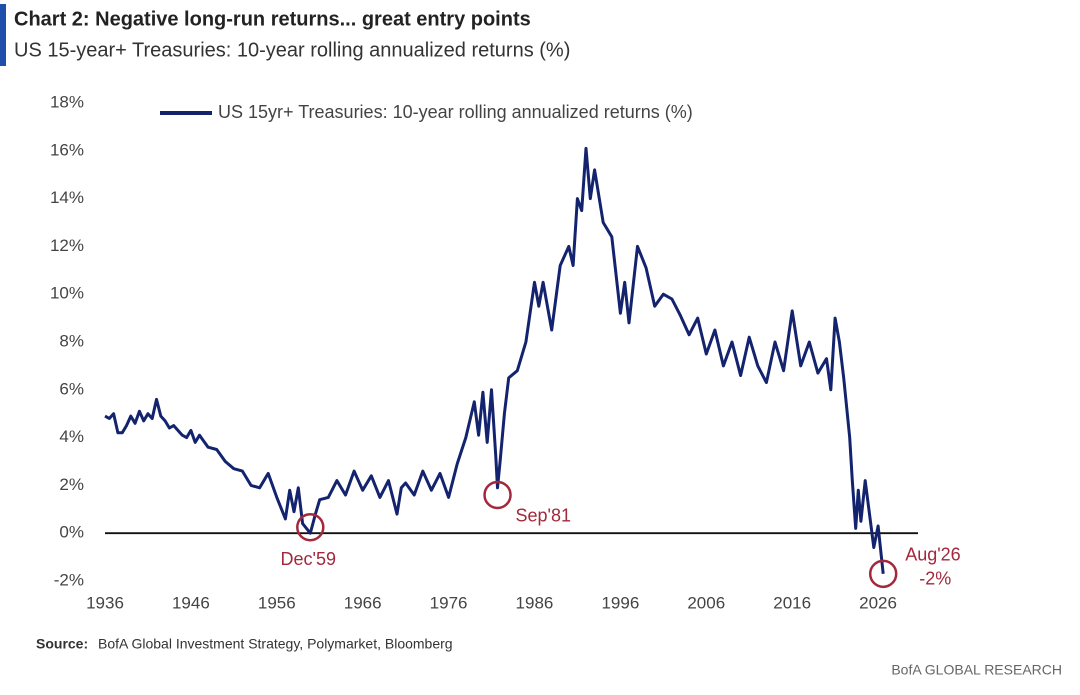  I want to click on y-tick-label: 16%, so click(67, 149).